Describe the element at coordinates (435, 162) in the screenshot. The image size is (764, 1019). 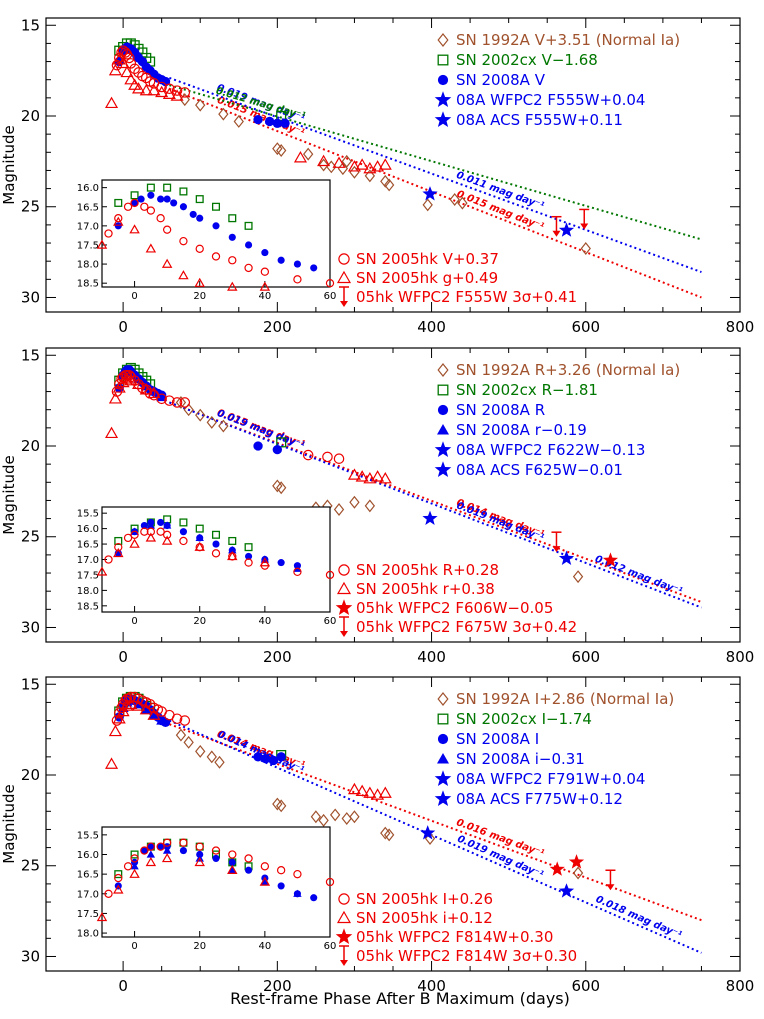
I see `decline-line` at that location.